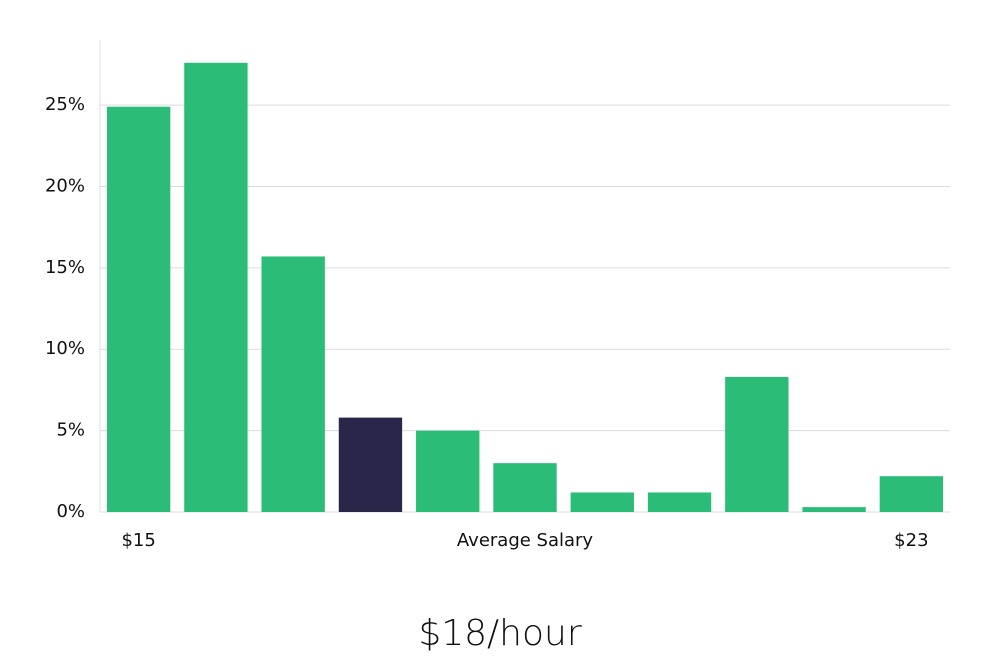 Image resolution: width=1000 pixels, height=660 pixels. I want to click on annotation: $18/hour, so click(500, 633).